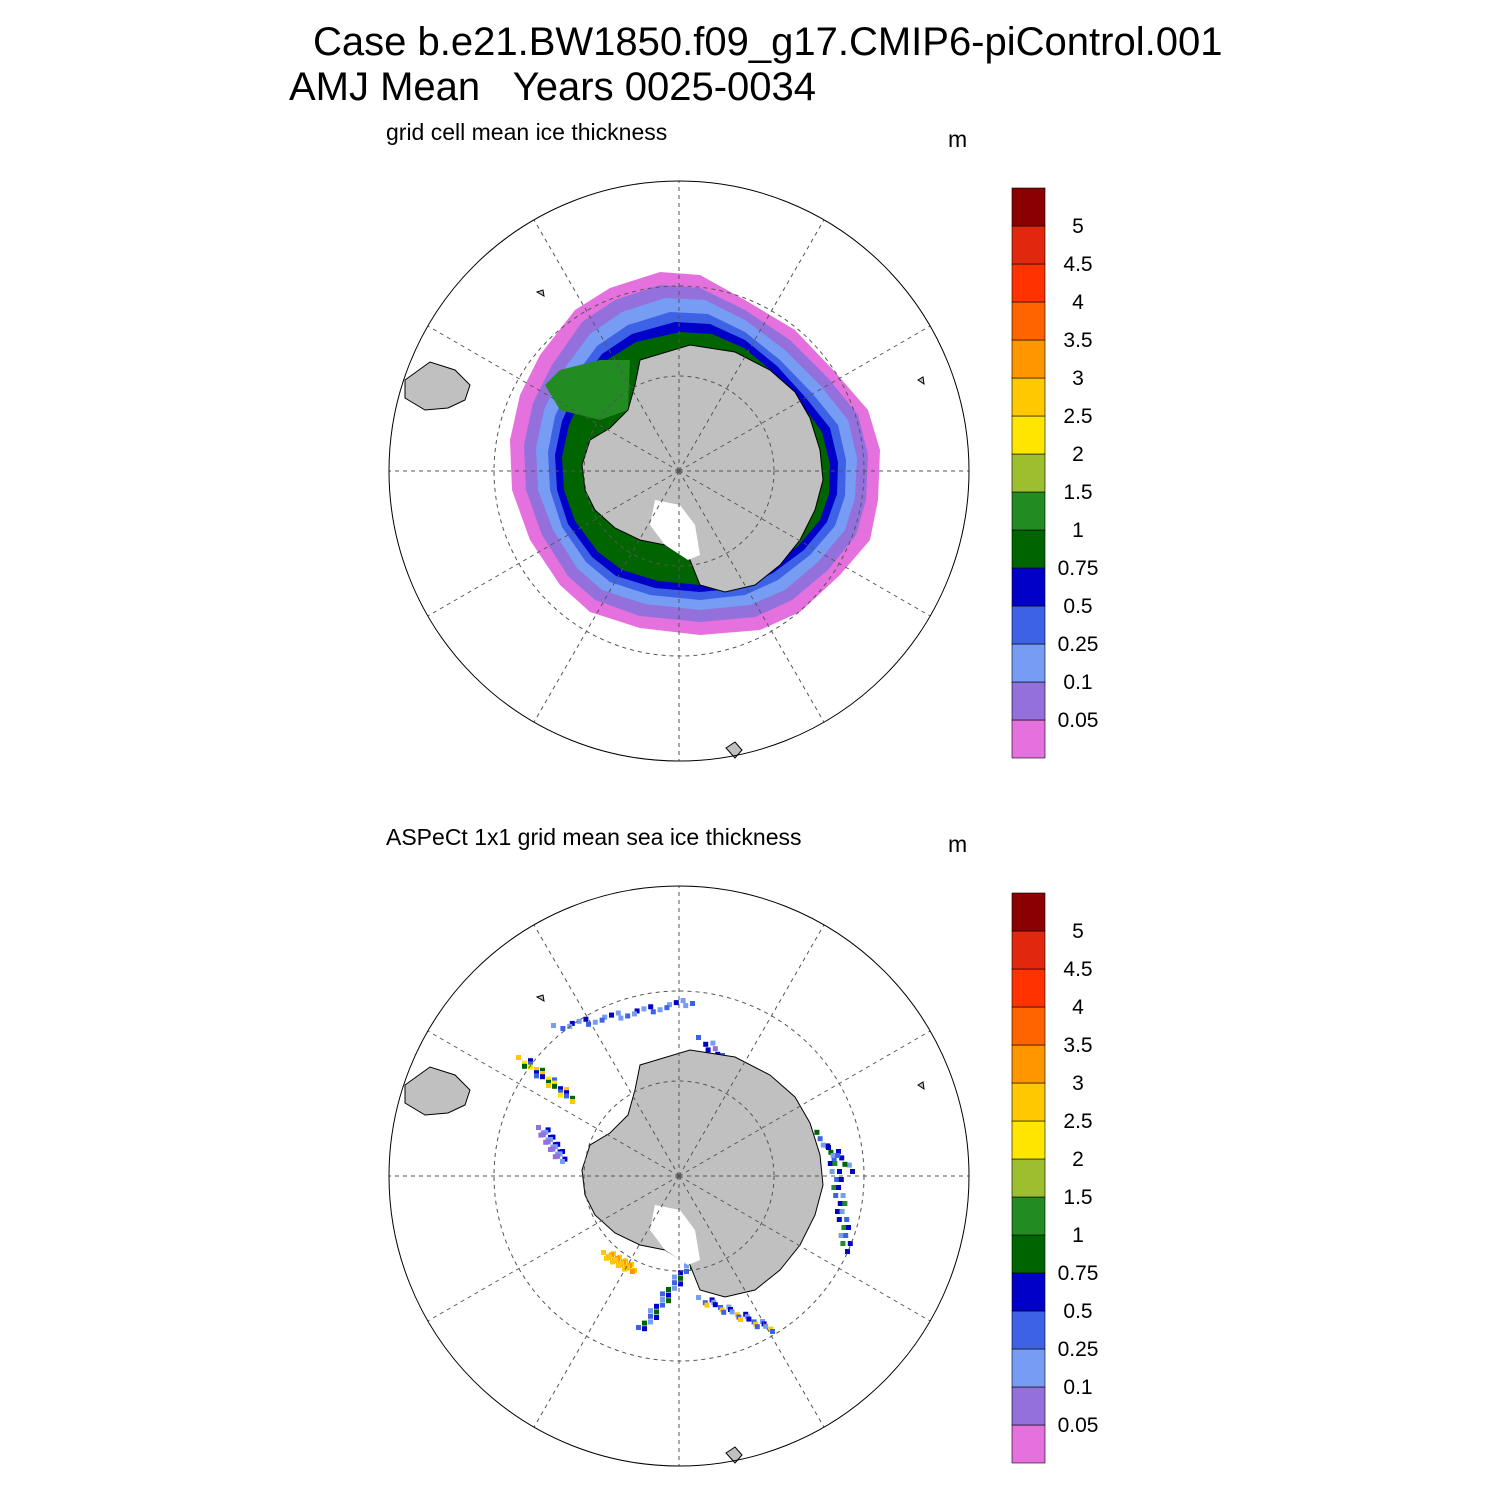 This screenshot has height=1505, width=1500. I want to click on colorbar-tick-label: 5, so click(1078, 931).